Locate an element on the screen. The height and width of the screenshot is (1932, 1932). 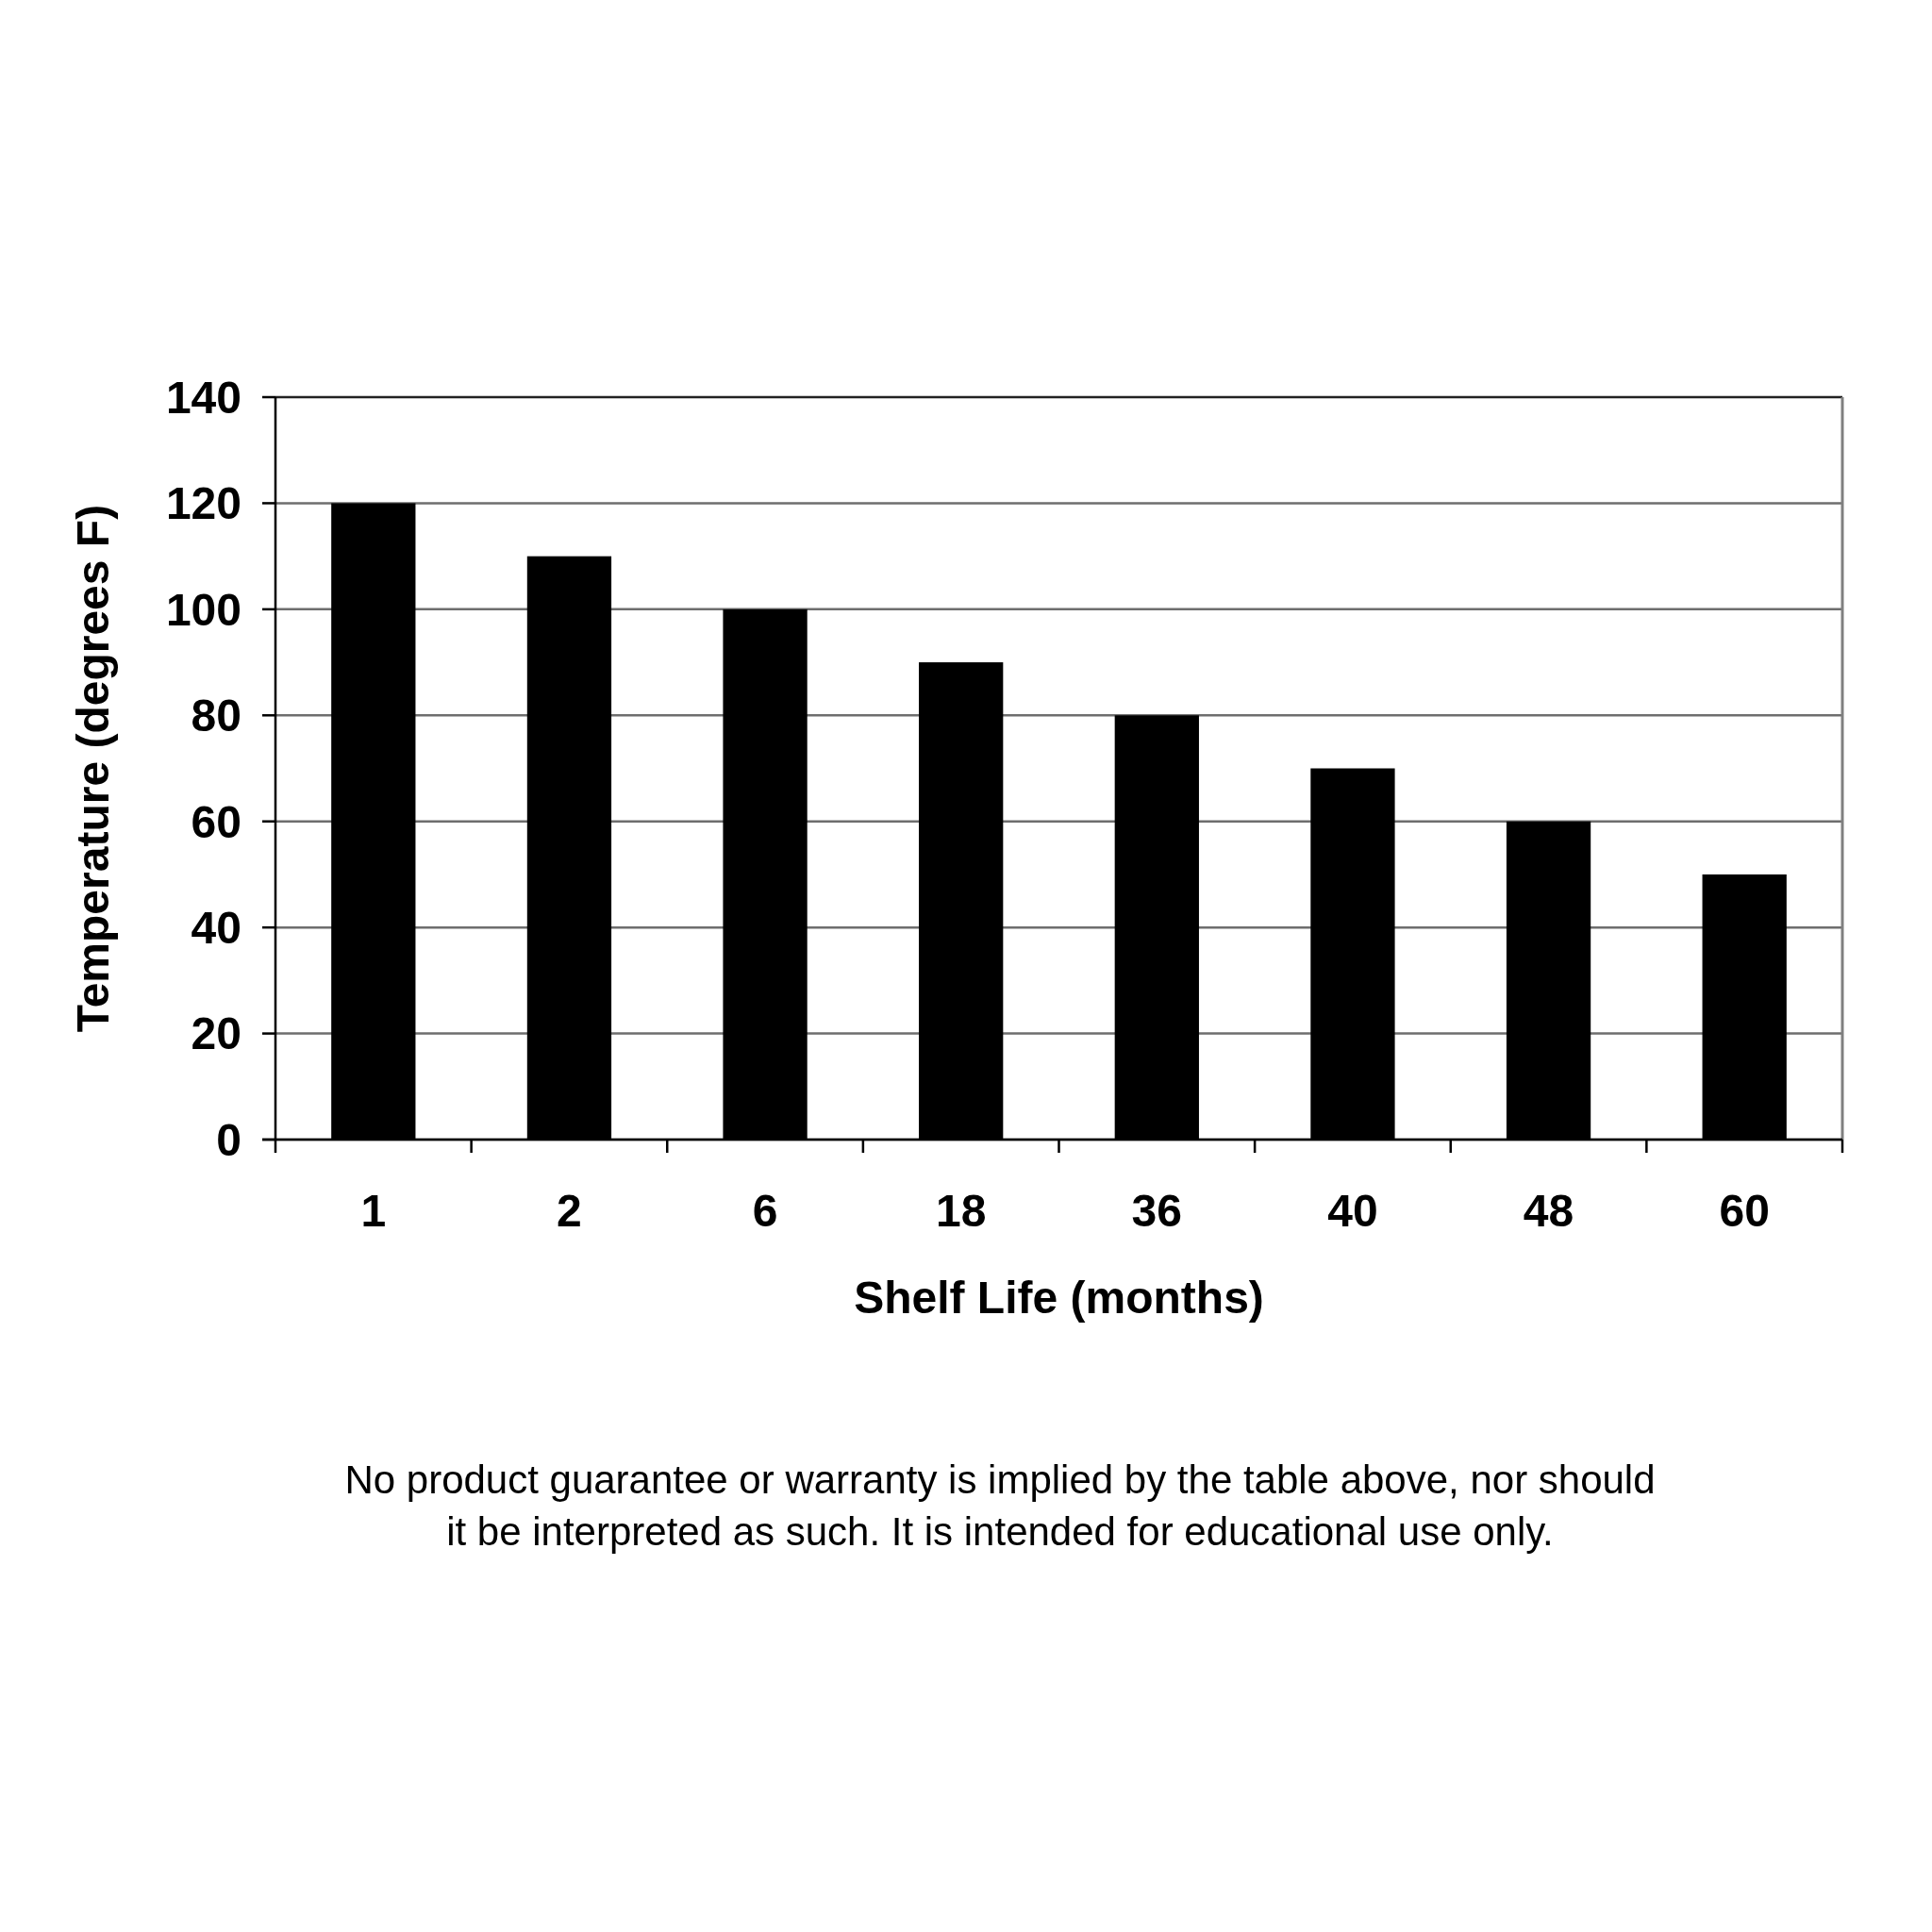
y-tick-label: 40 is located at coordinates (217, 927).